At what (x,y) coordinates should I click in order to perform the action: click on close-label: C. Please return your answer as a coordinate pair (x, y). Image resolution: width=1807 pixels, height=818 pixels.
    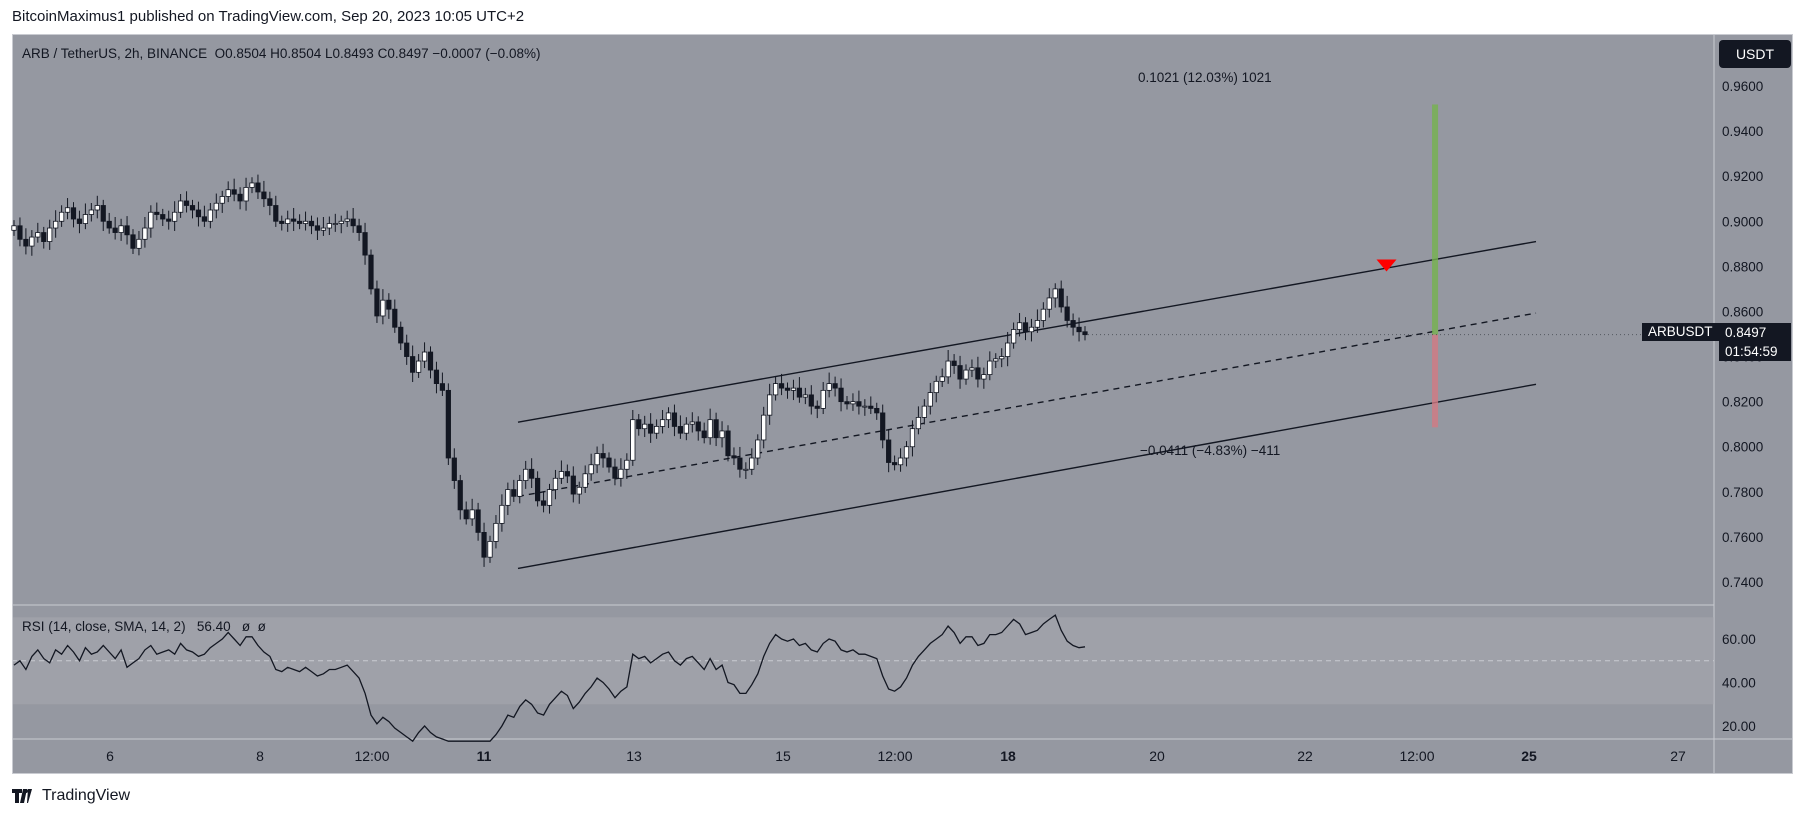
    Looking at the image, I should click on (382, 53).